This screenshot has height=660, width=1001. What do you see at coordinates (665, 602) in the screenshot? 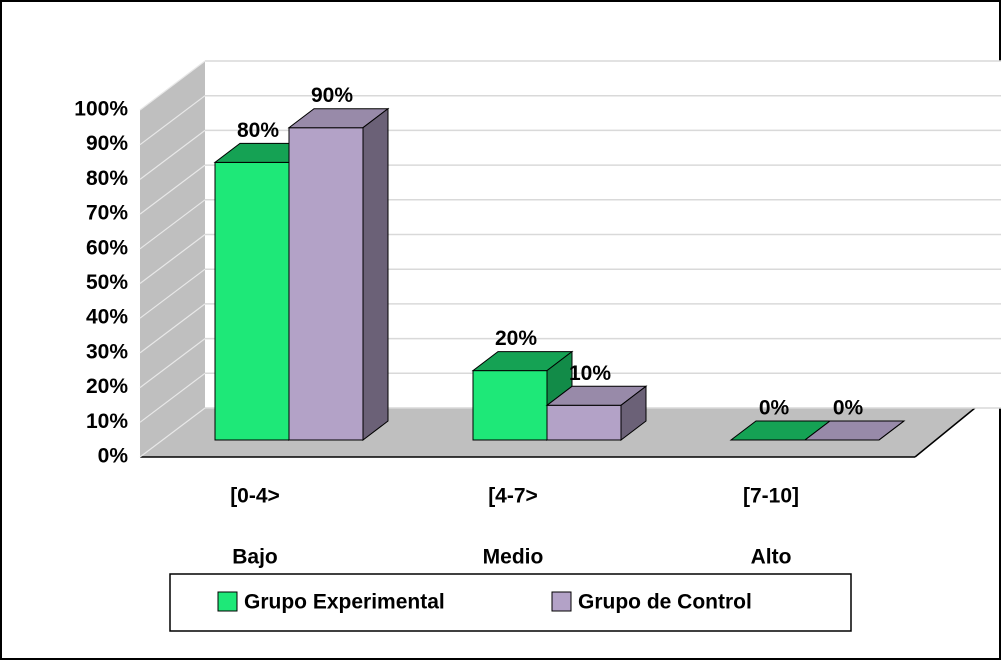
I see `legend-label: Grupo de Control` at bounding box center [665, 602].